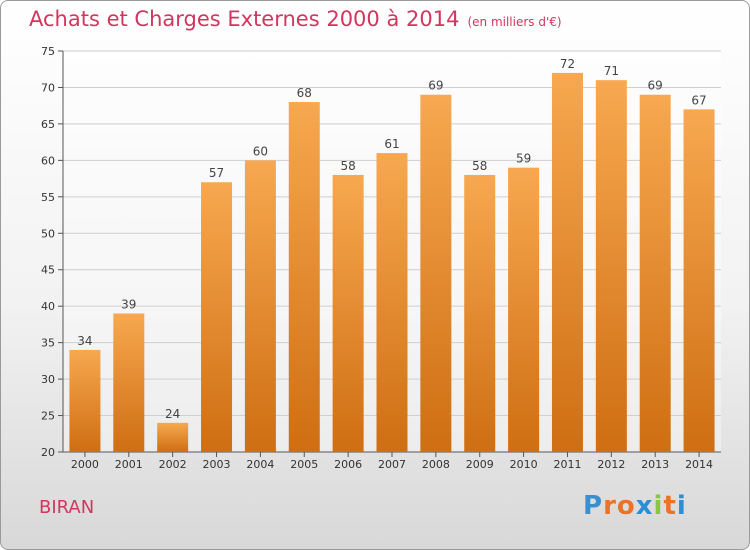 The image size is (750, 550). Describe the element at coordinates (217, 464) in the screenshot. I see `x-tick-label: 2003` at that location.